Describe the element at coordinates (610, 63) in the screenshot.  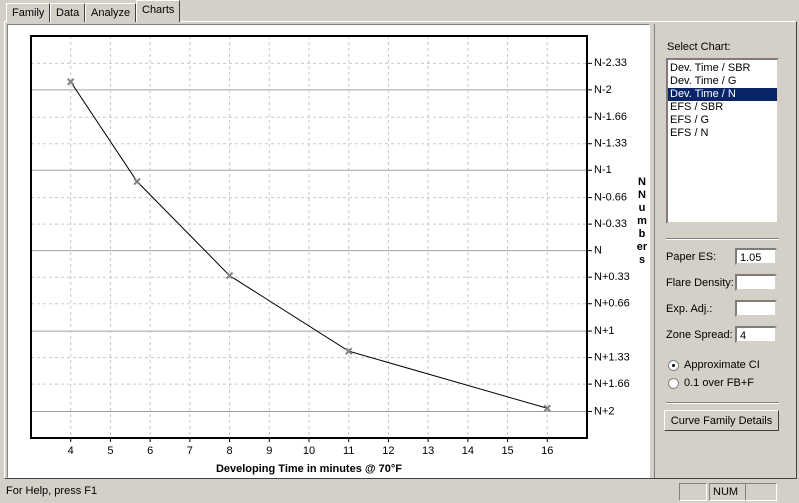
I see `y-tick-label: N-2.33` at that location.